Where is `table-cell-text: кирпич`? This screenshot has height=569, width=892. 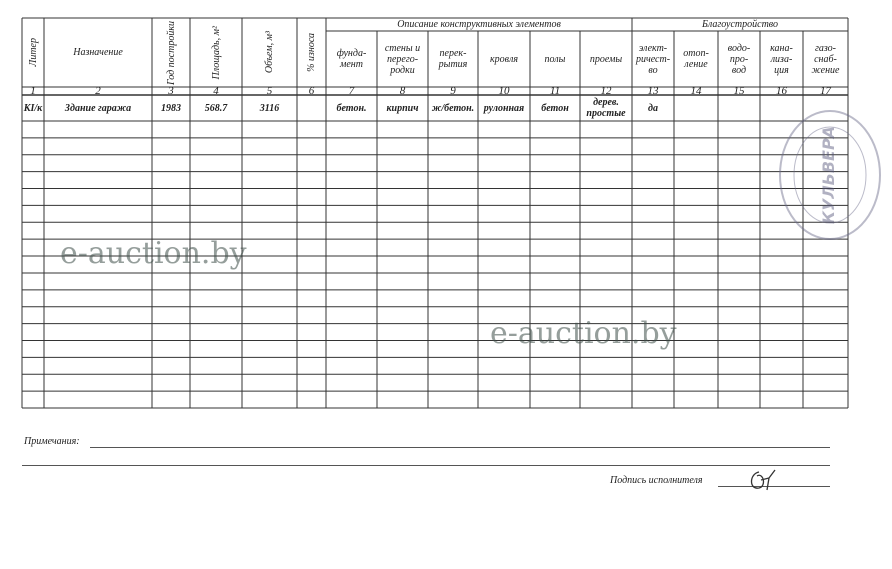 table-cell-text: кирпич is located at coordinates (402, 108).